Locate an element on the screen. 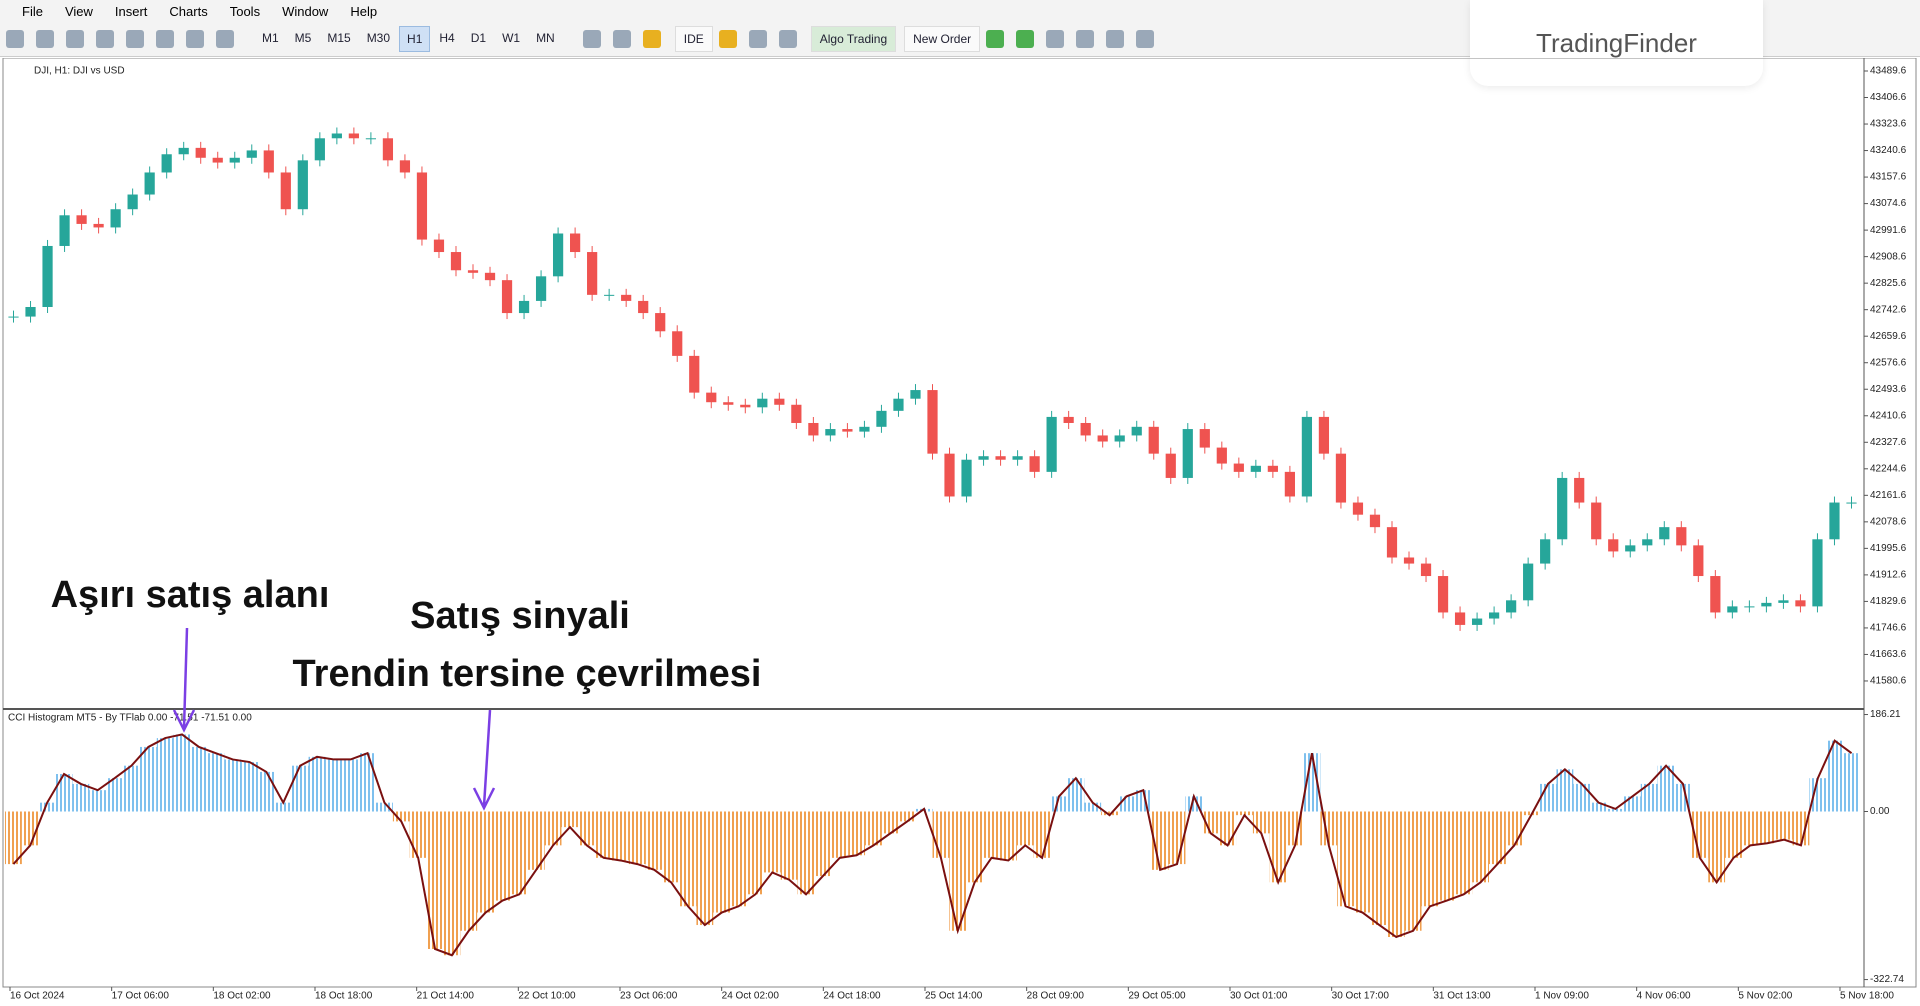 This screenshot has height=1006, width=1920. x-tick-label: 17 Oct 06:00 is located at coordinates (141, 996).